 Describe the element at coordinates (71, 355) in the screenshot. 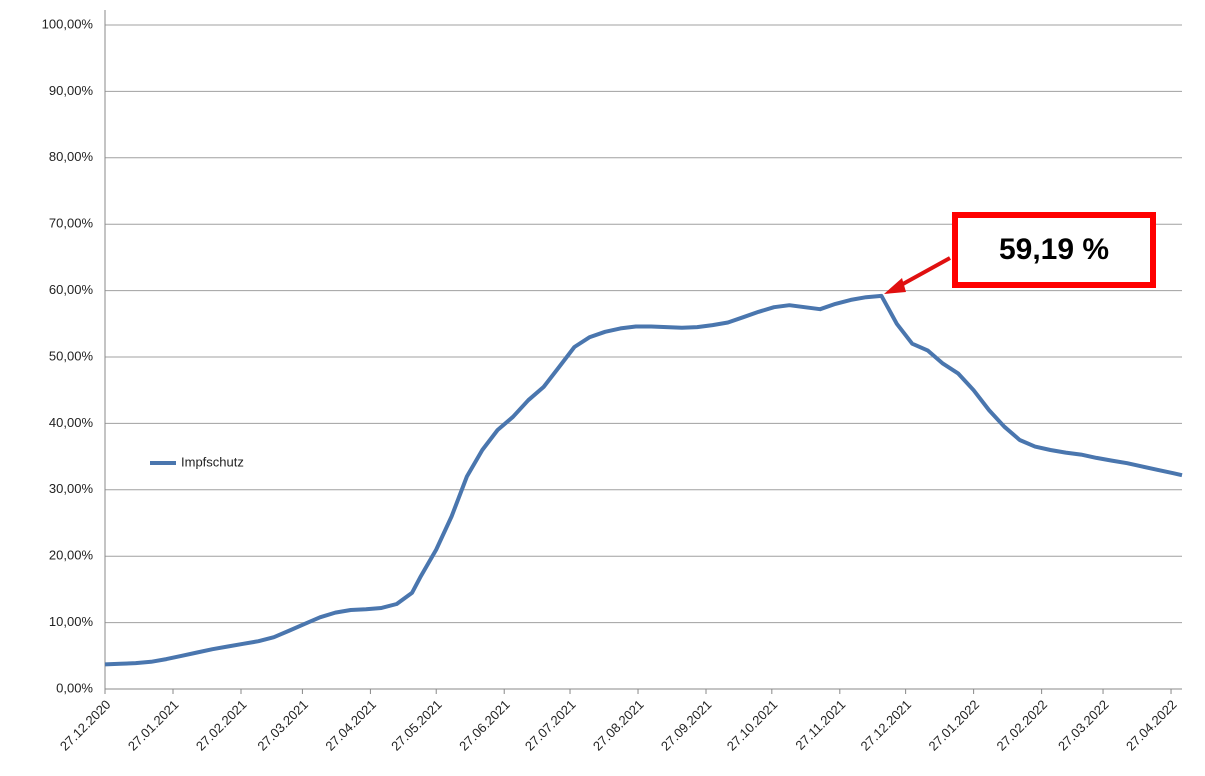

I see `y-tick-label: 50,00%` at that location.